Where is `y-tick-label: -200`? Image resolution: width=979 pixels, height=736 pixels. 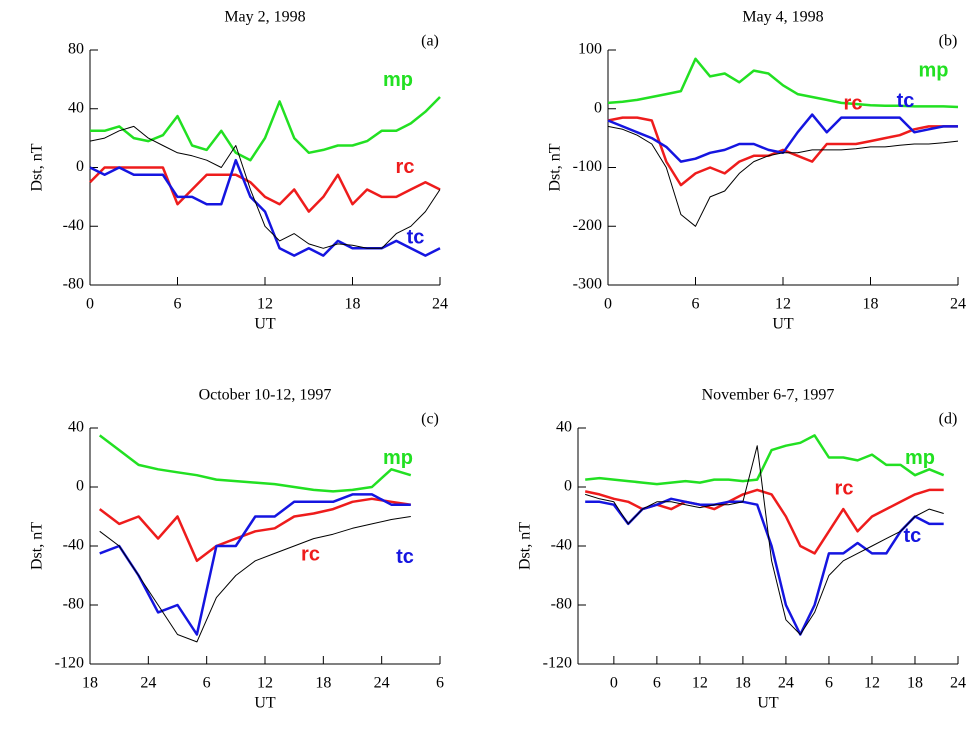 y-tick-label: -200 is located at coordinates (587, 225).